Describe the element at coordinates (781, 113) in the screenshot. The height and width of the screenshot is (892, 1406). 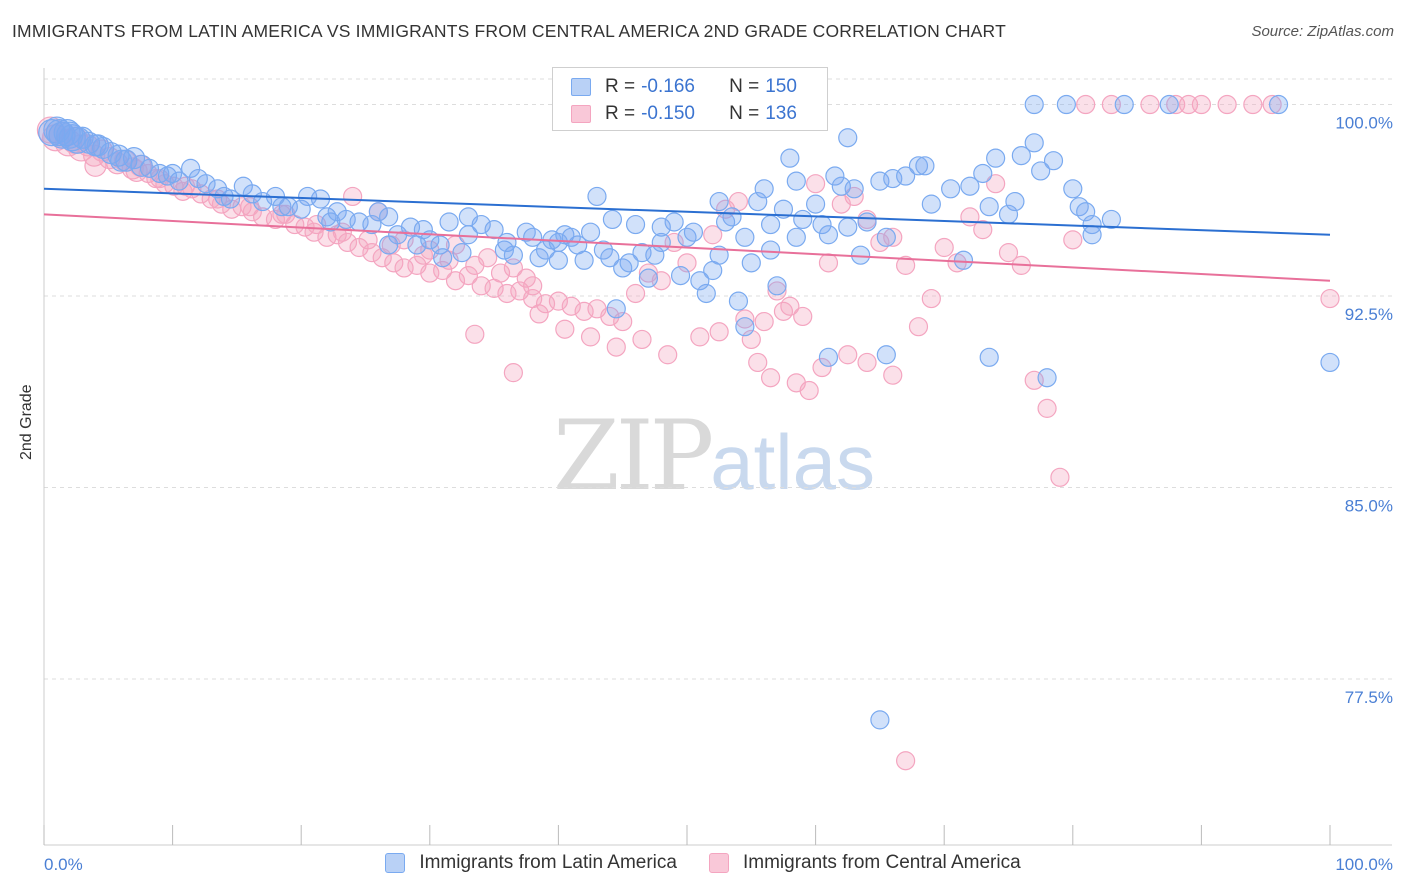
I see `legend-n-value: 136` at that location.